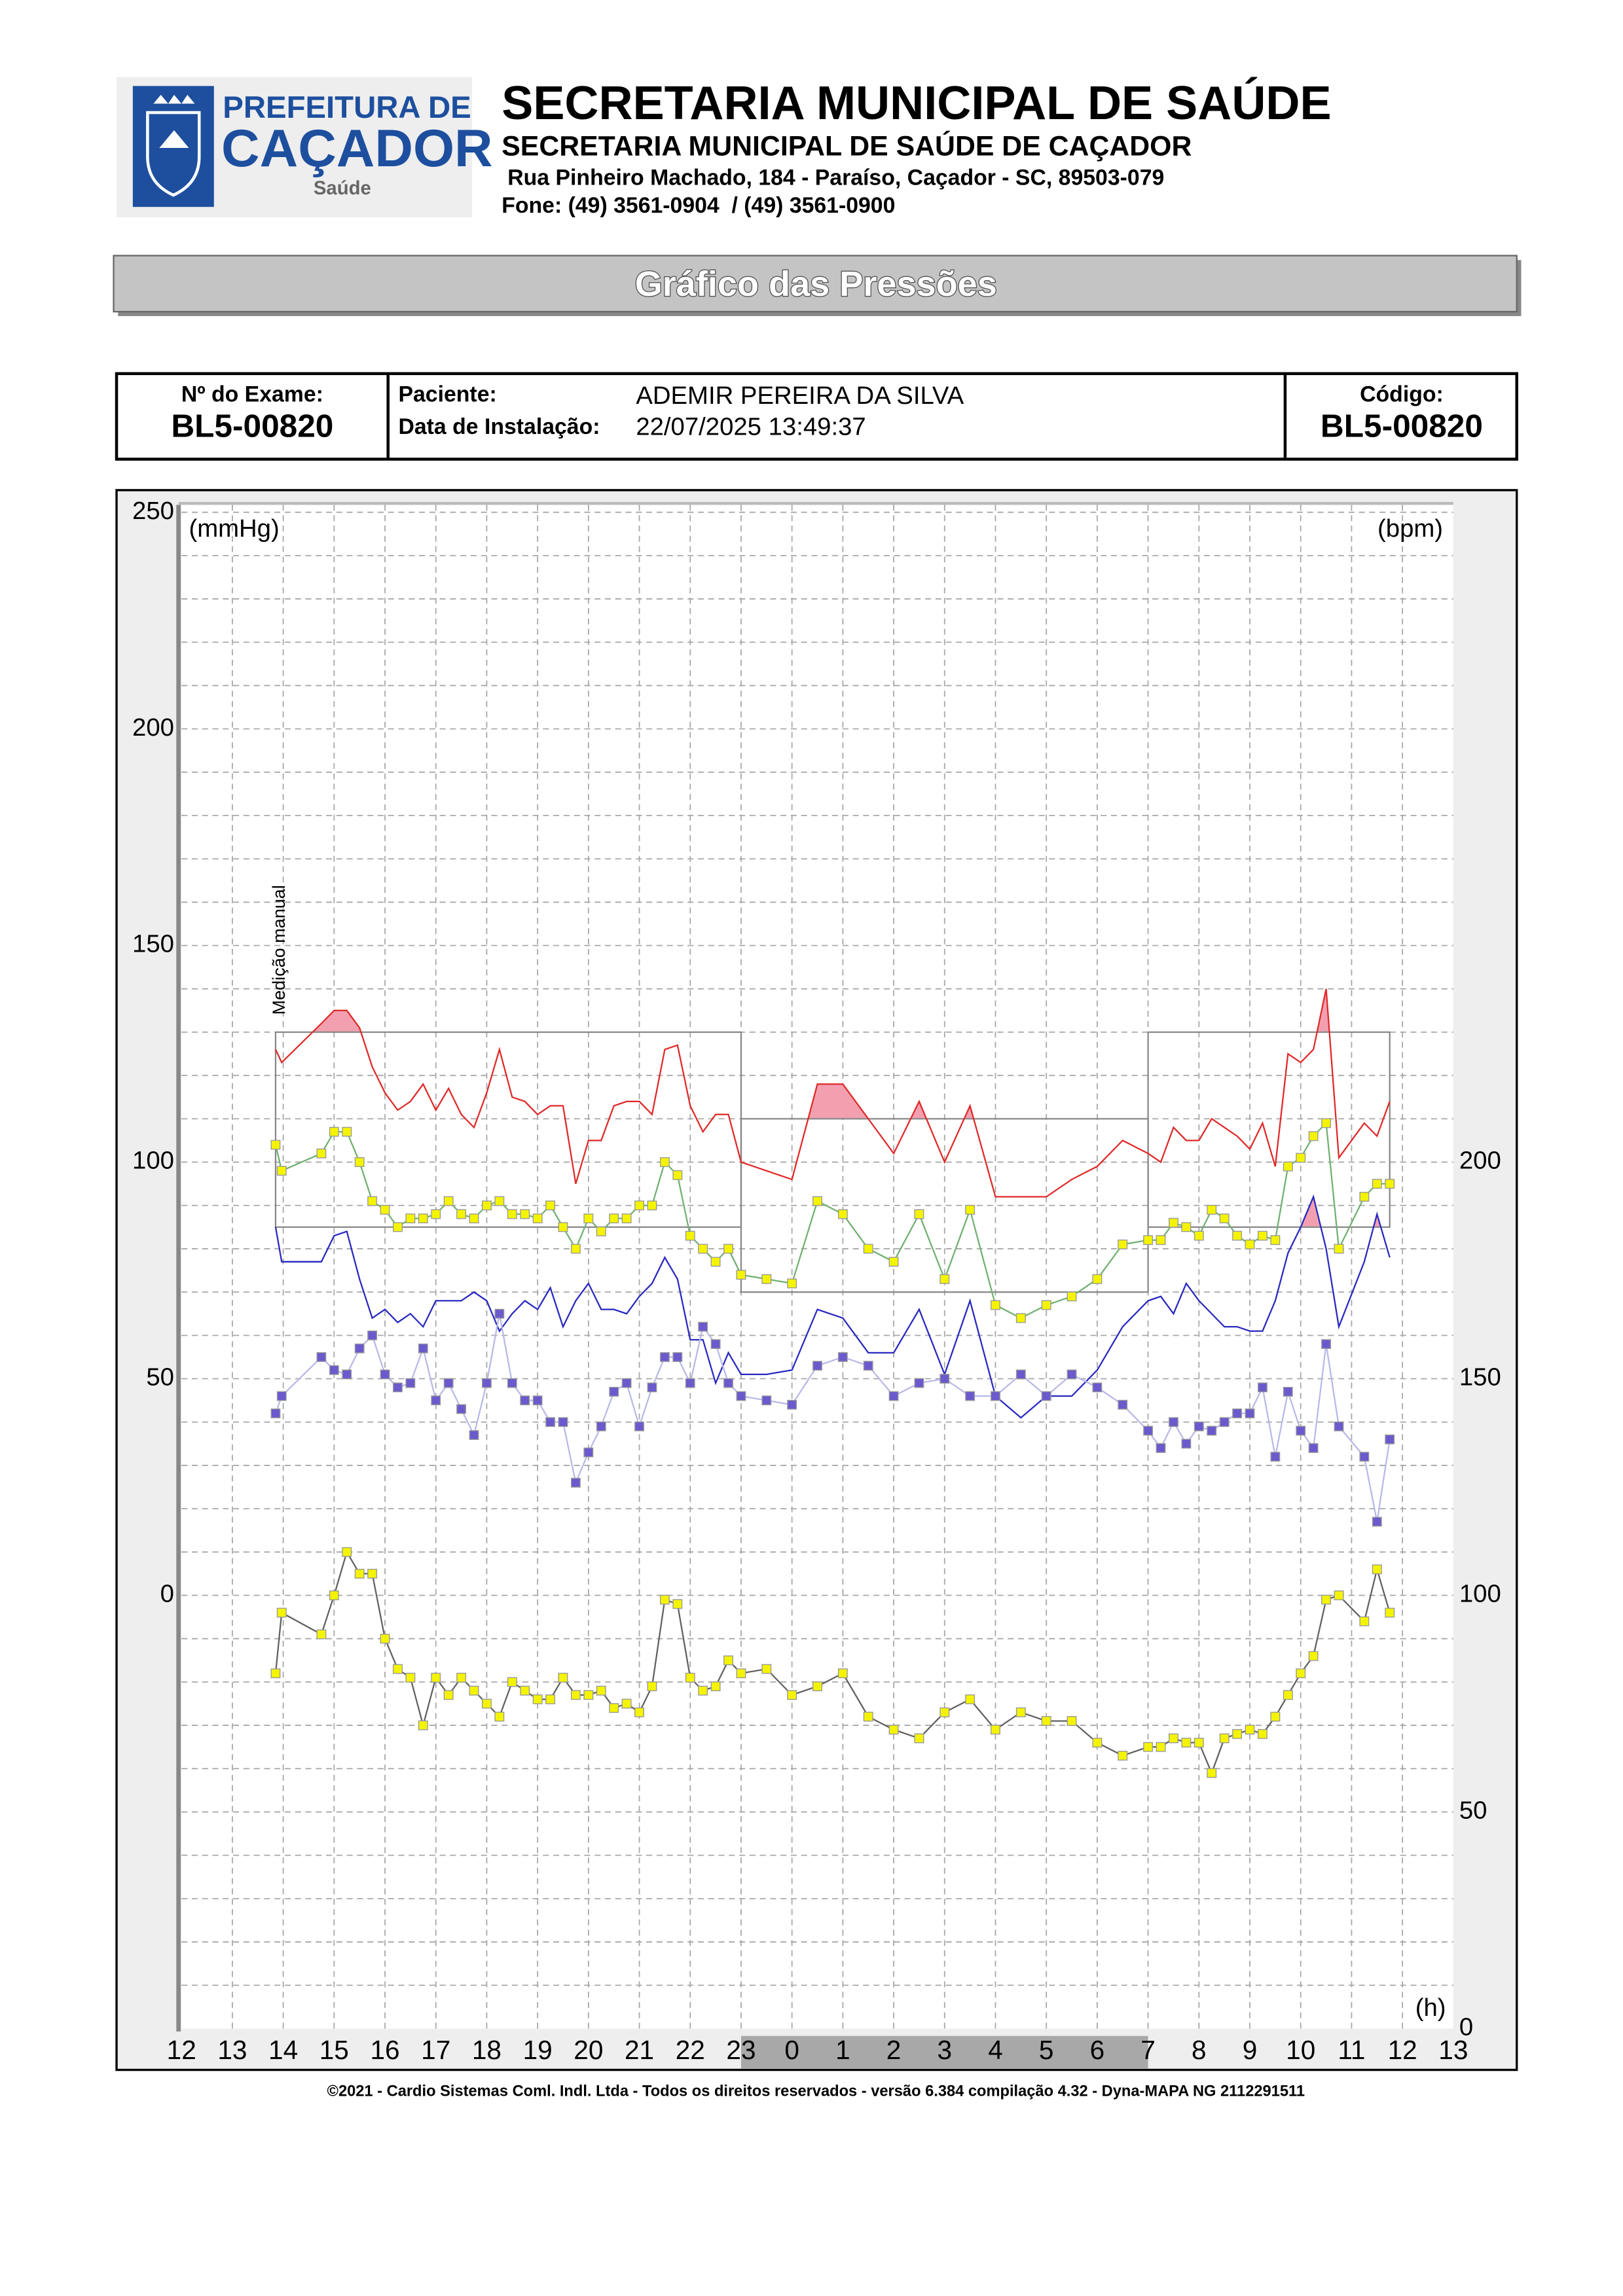  Describe the element at coordinates (499, 426) in the screenshot. I see `date-label: Data de Instalação:` at that location.